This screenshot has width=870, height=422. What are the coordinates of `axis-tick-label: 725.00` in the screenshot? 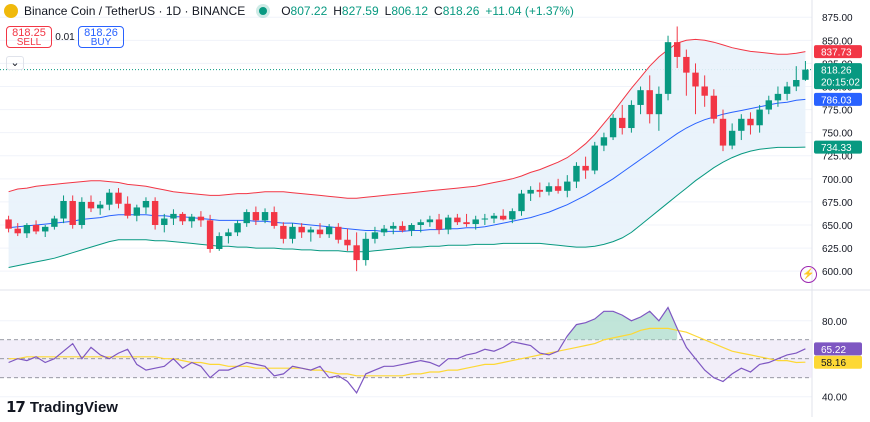 It's located at (837, 157).